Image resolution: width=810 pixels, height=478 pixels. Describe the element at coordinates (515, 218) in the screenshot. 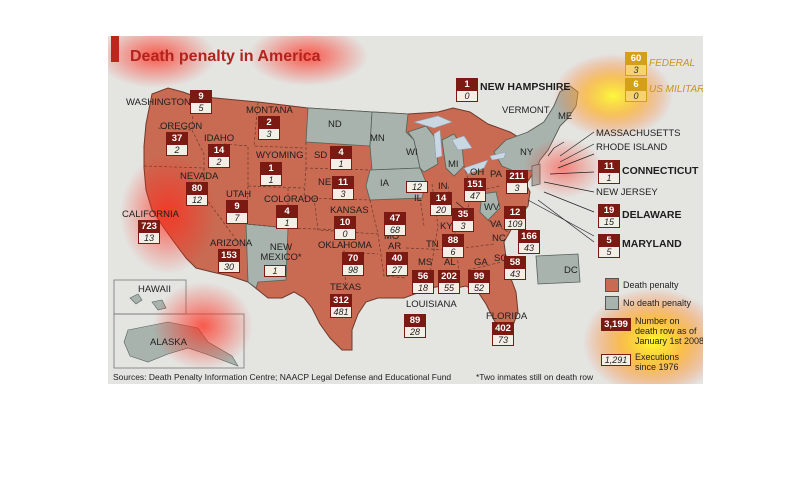

I see `badge-va: 12 109` at that location.